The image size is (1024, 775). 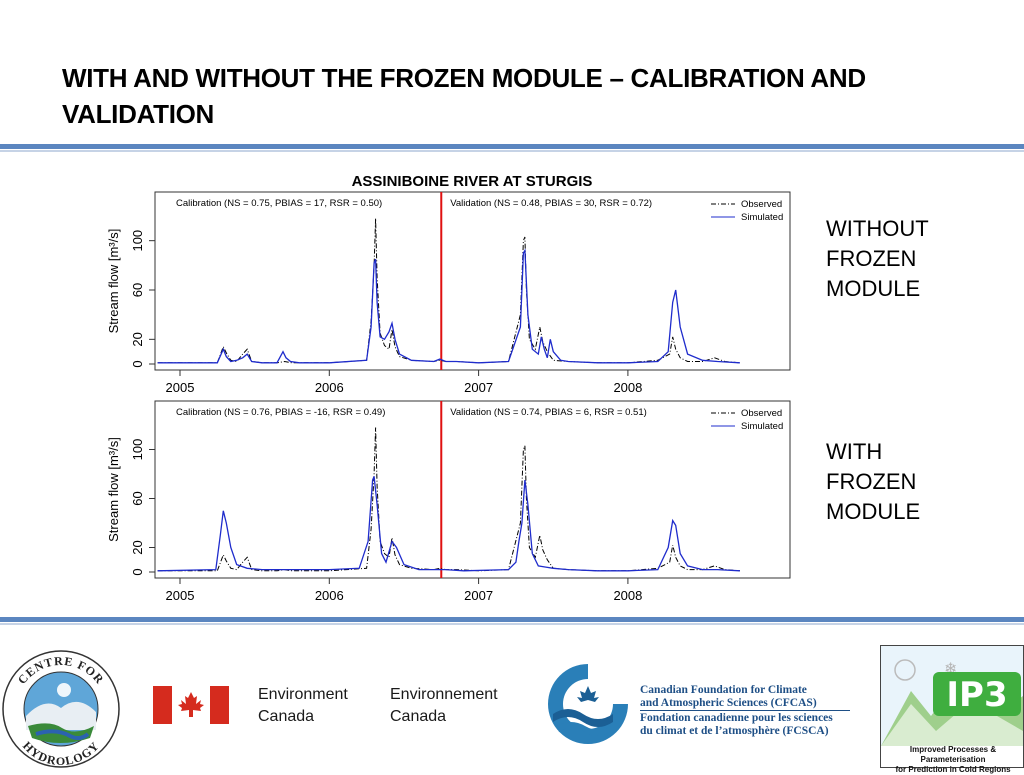 I want to click on ip3-logo-graphic: ❄ IP3, so click(x=952, y=696).